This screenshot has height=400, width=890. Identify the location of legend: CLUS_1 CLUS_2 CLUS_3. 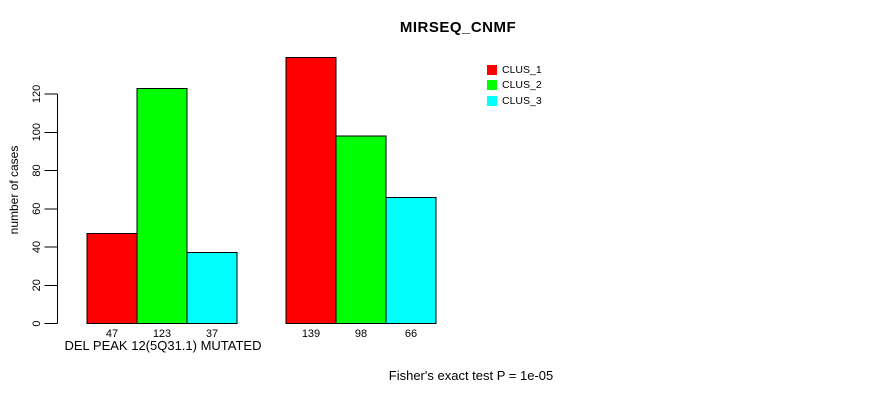
(514, 85).